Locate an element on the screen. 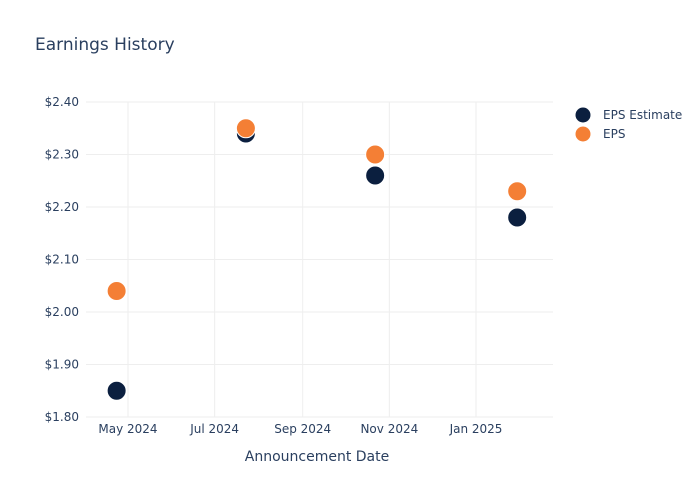  x-axis-ticks: May 2024 Jul 2024 Sep 2024 Nov 2024 Jan 2025 is located at coordinates (300, 429).